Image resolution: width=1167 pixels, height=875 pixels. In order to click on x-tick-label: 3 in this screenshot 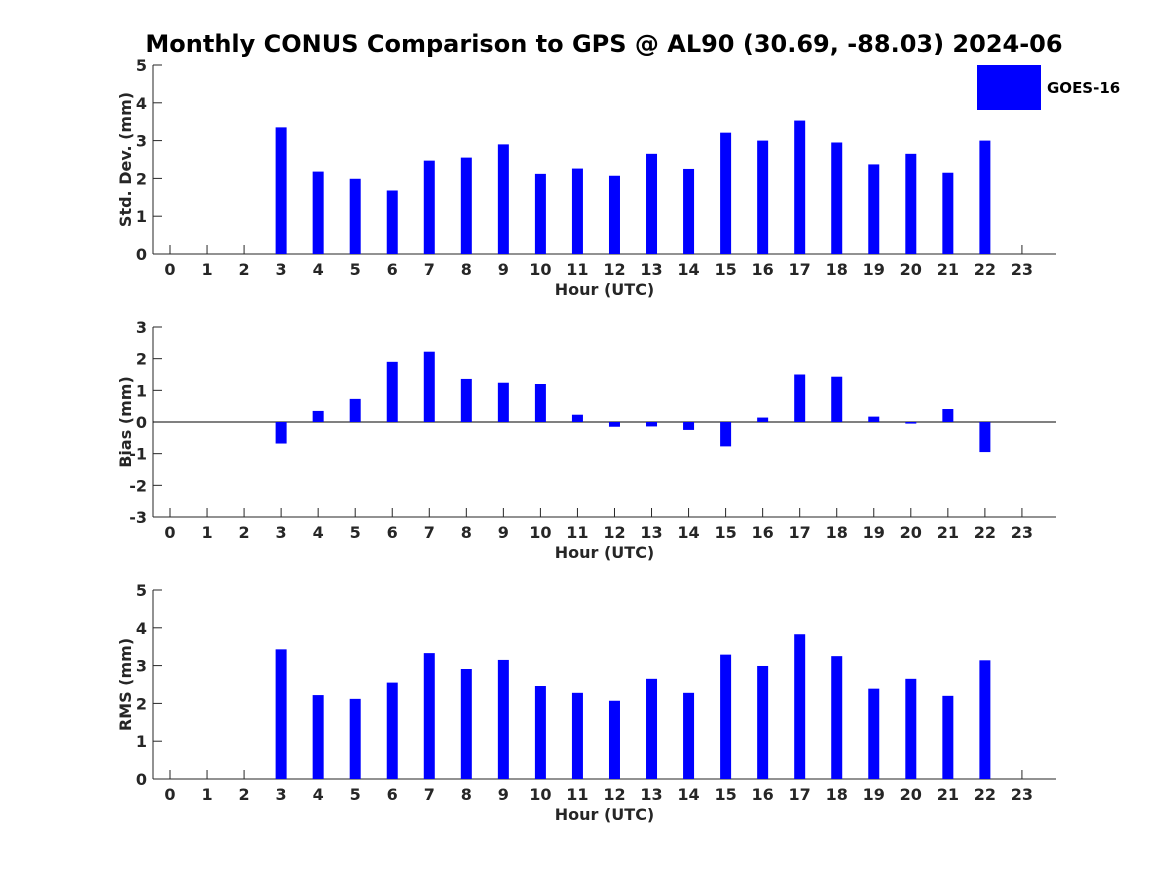, I will do `click(281, 532)`.